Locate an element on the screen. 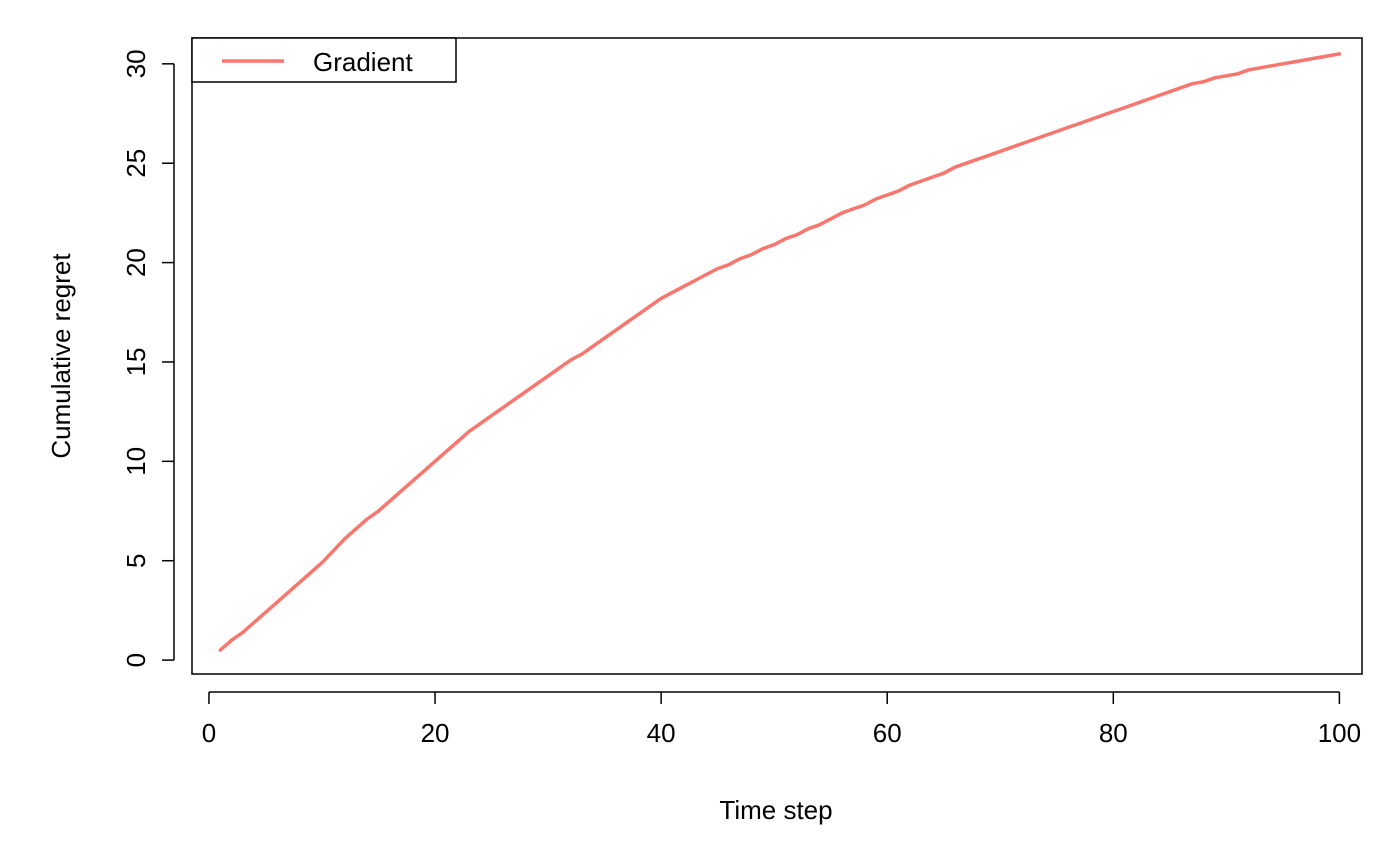  legend: Gradient is located at coordinates (324, 60).